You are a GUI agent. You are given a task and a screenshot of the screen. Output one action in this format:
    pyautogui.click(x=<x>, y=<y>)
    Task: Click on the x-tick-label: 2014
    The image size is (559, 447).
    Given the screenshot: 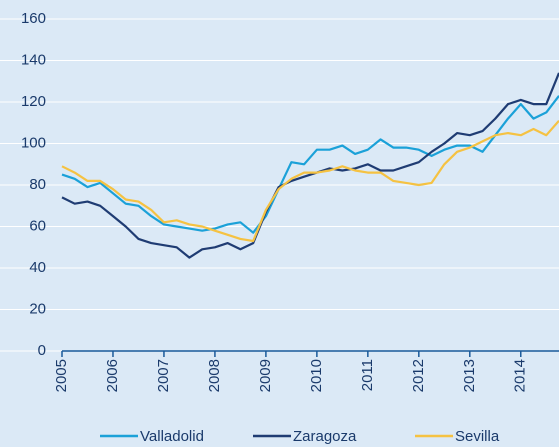 What is the action you would take?
    pyautogui.click(x=520, y=375)
    